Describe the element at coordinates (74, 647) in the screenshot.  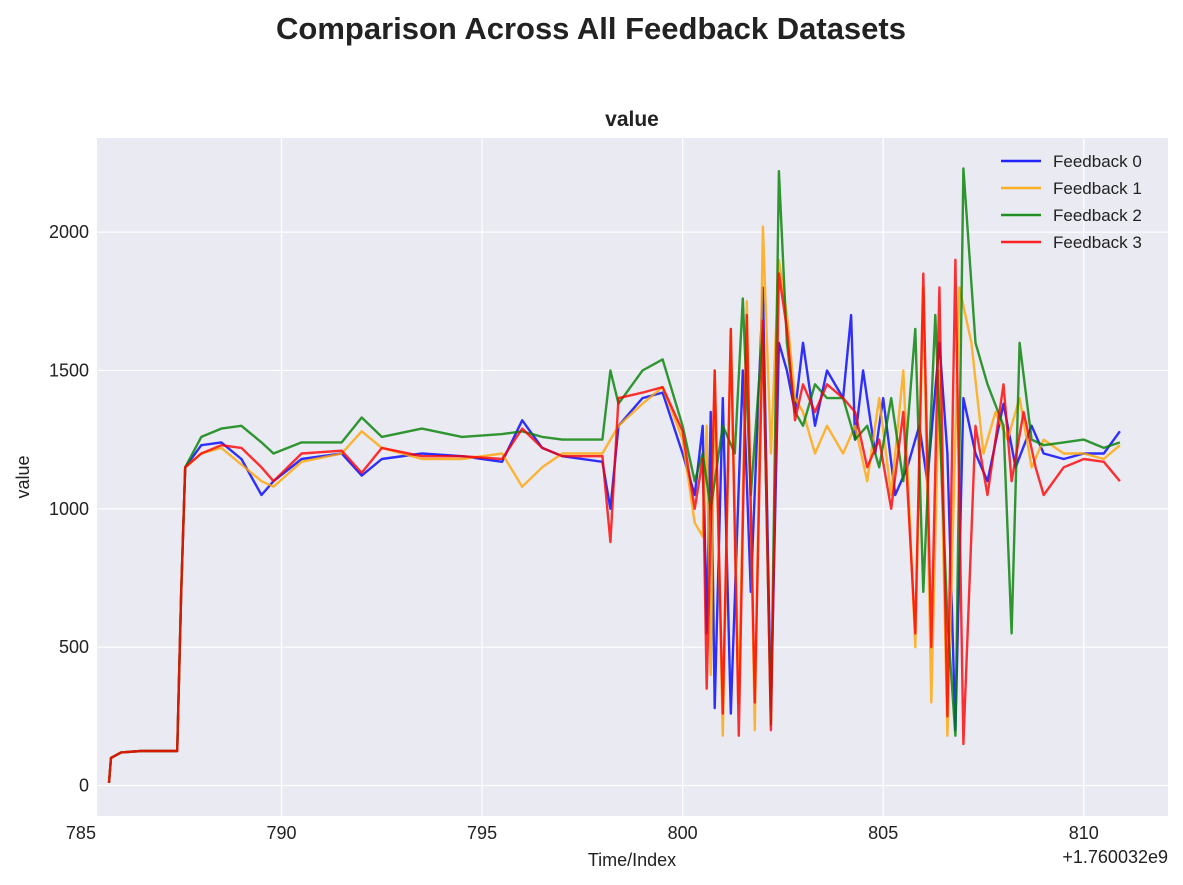
I see `y-tick-label: 500` at that location.